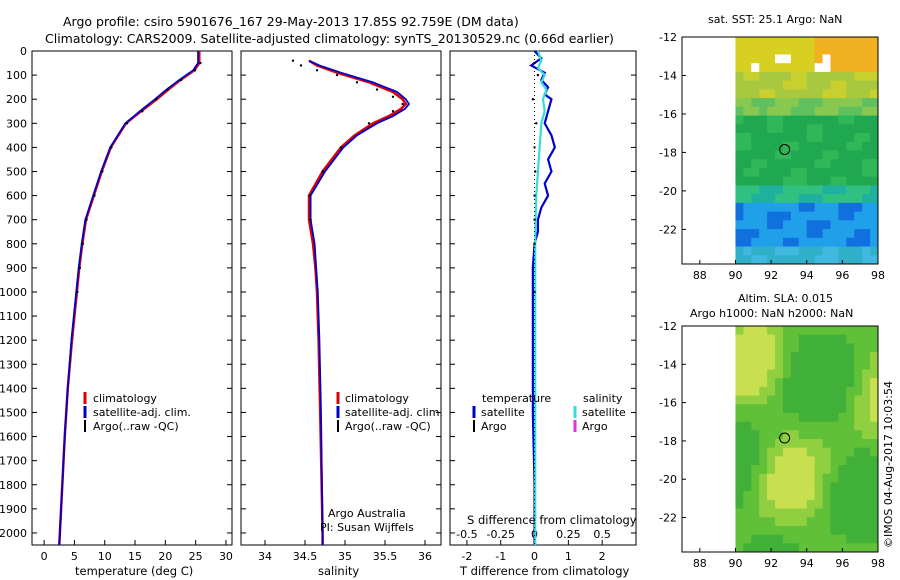  I want to click on temperature-argo-point, so click(200, 63).